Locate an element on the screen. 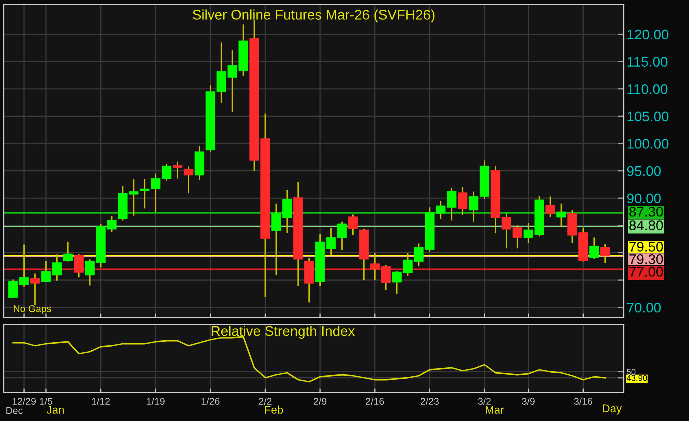 Image resolution: width=689 pixels, height=421 pixels. ref-line-label: 77.00 is located at coordinates (647, 272).